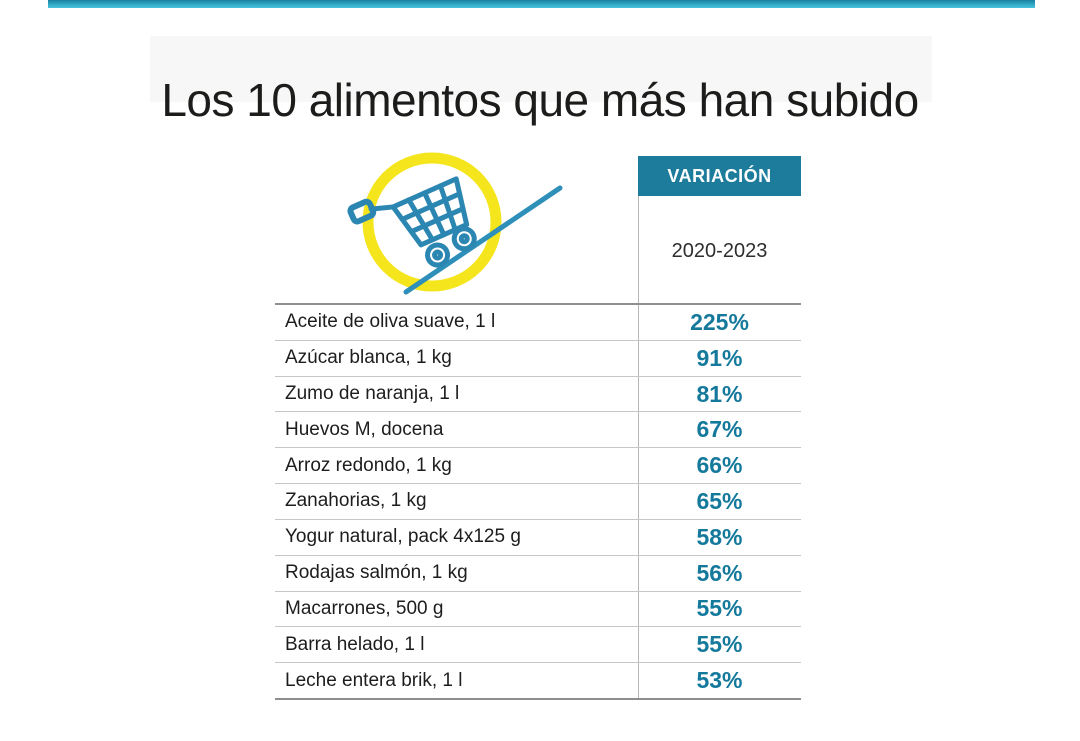 The height and width of the screenshot is (741, 1080). What do you see at coordinates (364, 608) in the screenshot?
I see `food-item-label: Macarrones, 500 g` at bounding box center [364, 608].